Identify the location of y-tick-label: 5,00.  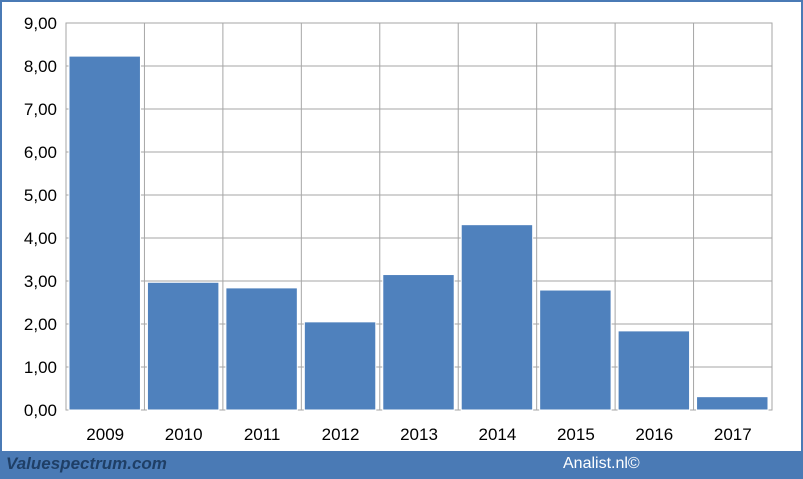
(40, 195).